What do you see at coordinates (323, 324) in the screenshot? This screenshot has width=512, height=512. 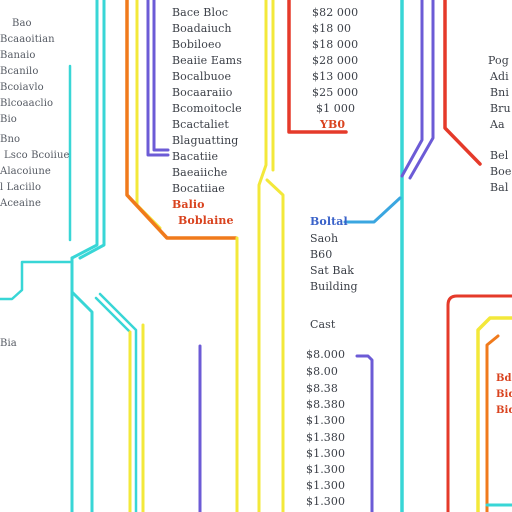 I see `center-mid-label: Cast` at bounding box center [323, 324].